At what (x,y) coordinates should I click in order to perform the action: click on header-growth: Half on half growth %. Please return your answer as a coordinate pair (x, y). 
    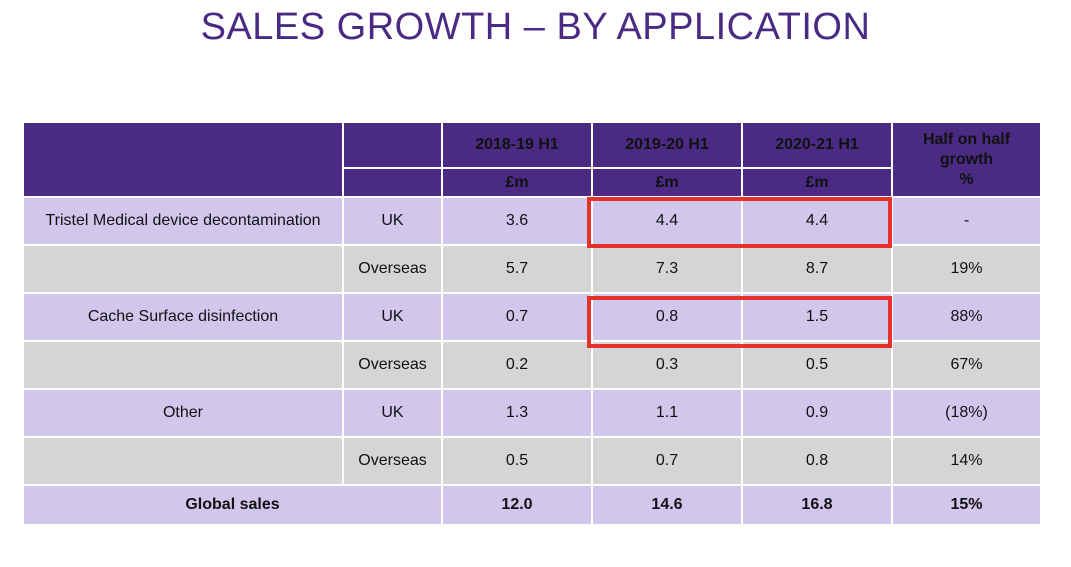
    Looking at the image, I should click on (966, 159).